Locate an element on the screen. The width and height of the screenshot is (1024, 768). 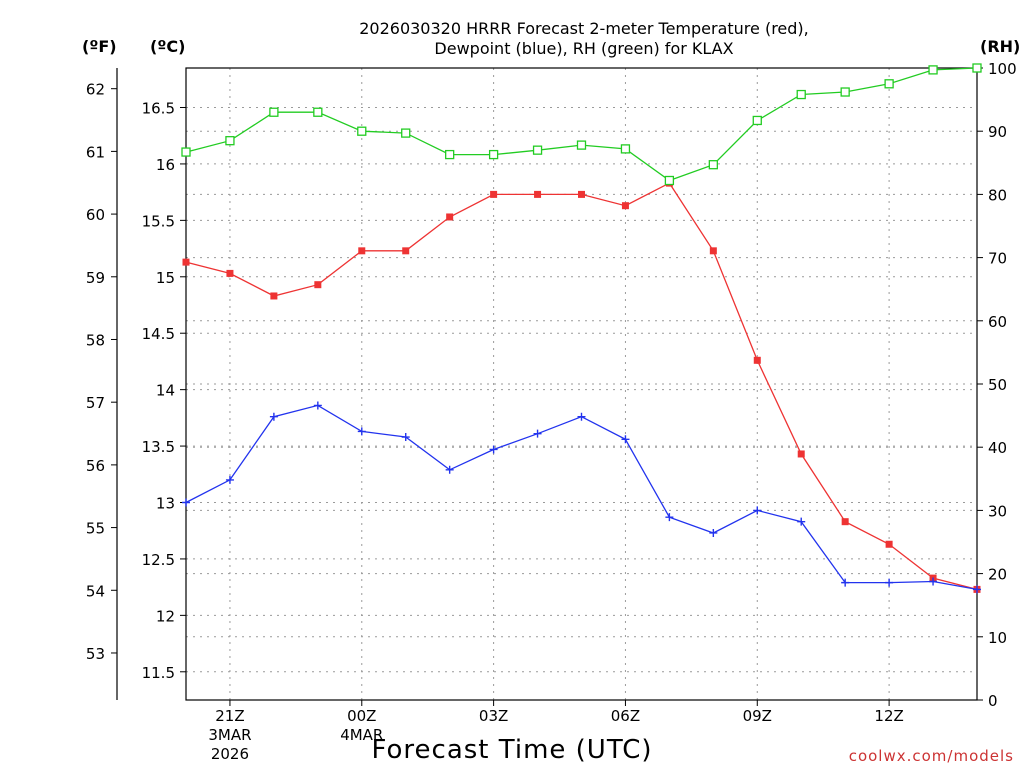
celsius-tick-label: 12 is located at coordinates (165, 616).